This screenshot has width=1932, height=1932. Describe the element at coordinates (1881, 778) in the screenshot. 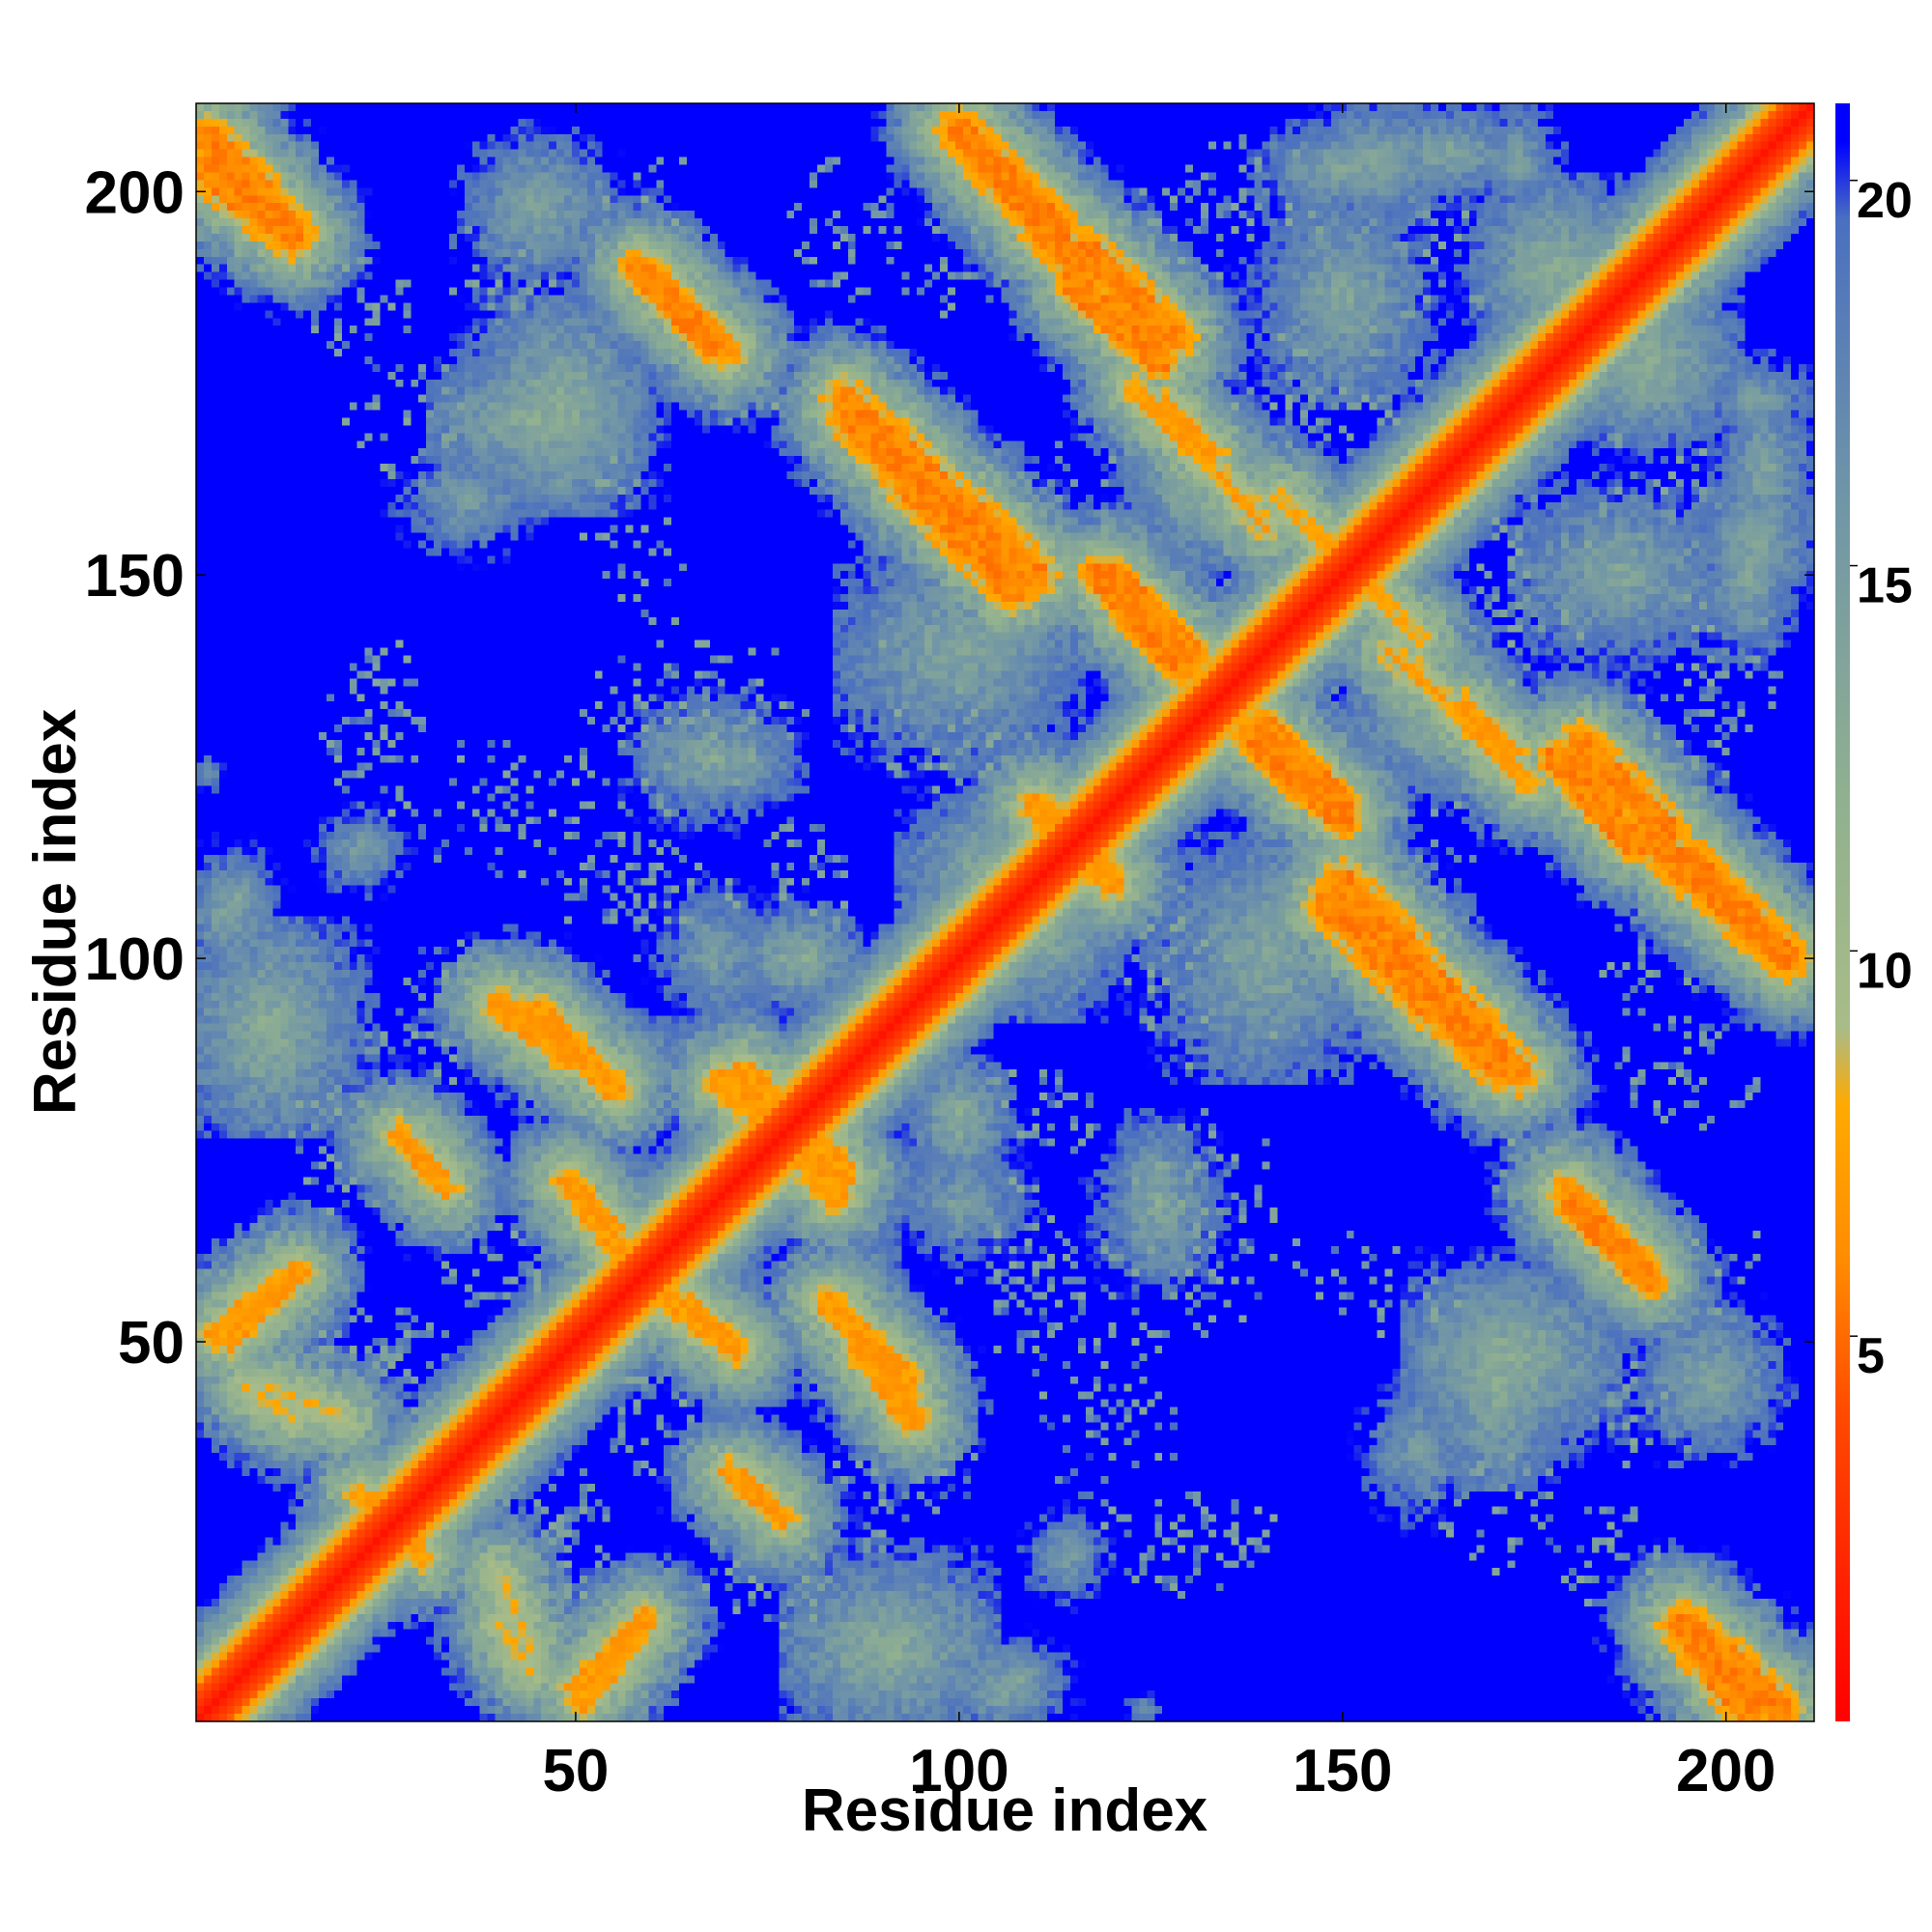

I see `colorbar-ticks: 5 10 15 20` at that location.